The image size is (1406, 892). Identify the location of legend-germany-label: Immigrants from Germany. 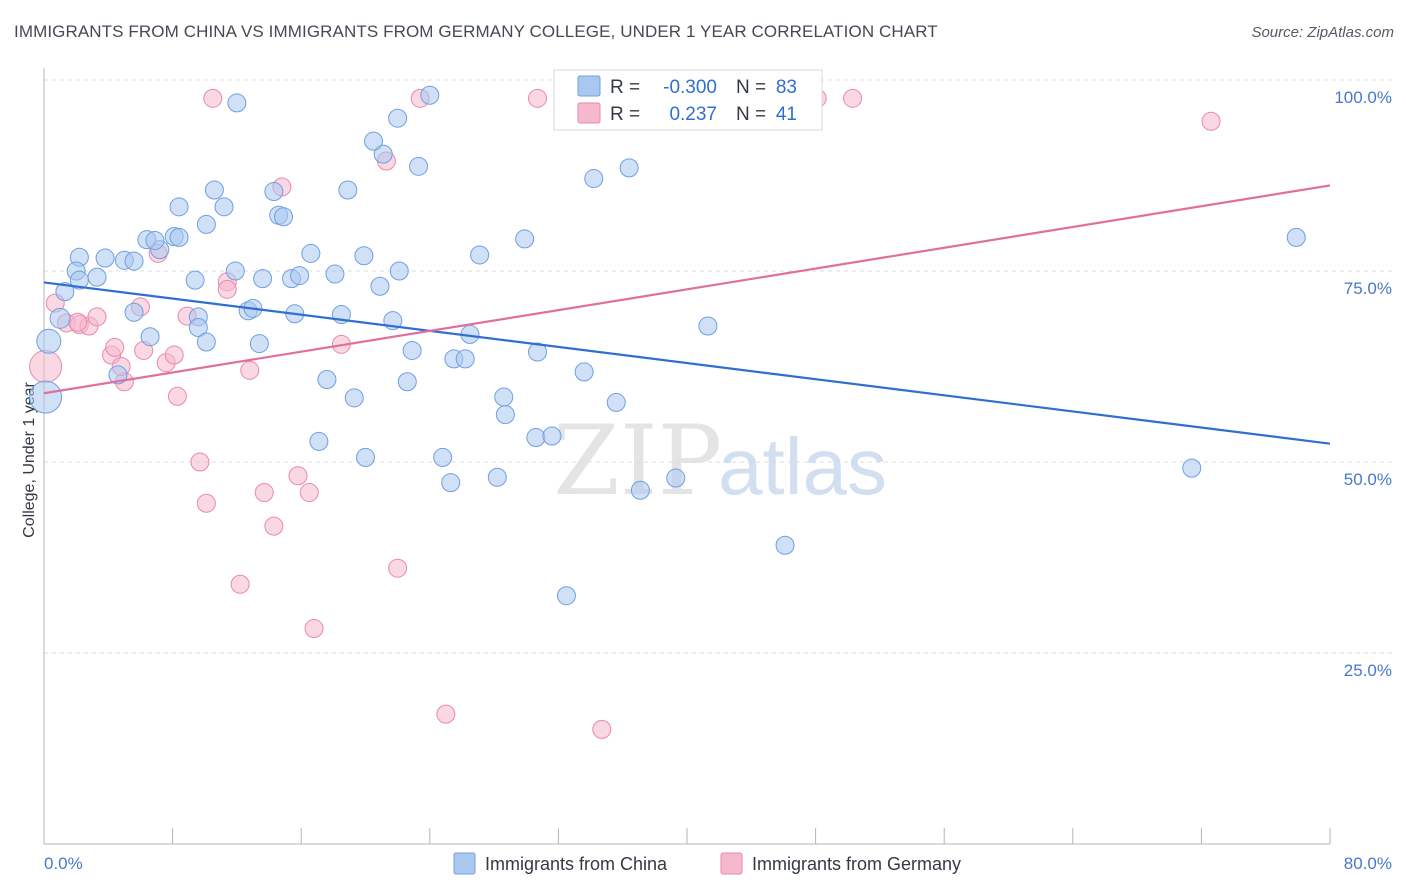
(856, 864).